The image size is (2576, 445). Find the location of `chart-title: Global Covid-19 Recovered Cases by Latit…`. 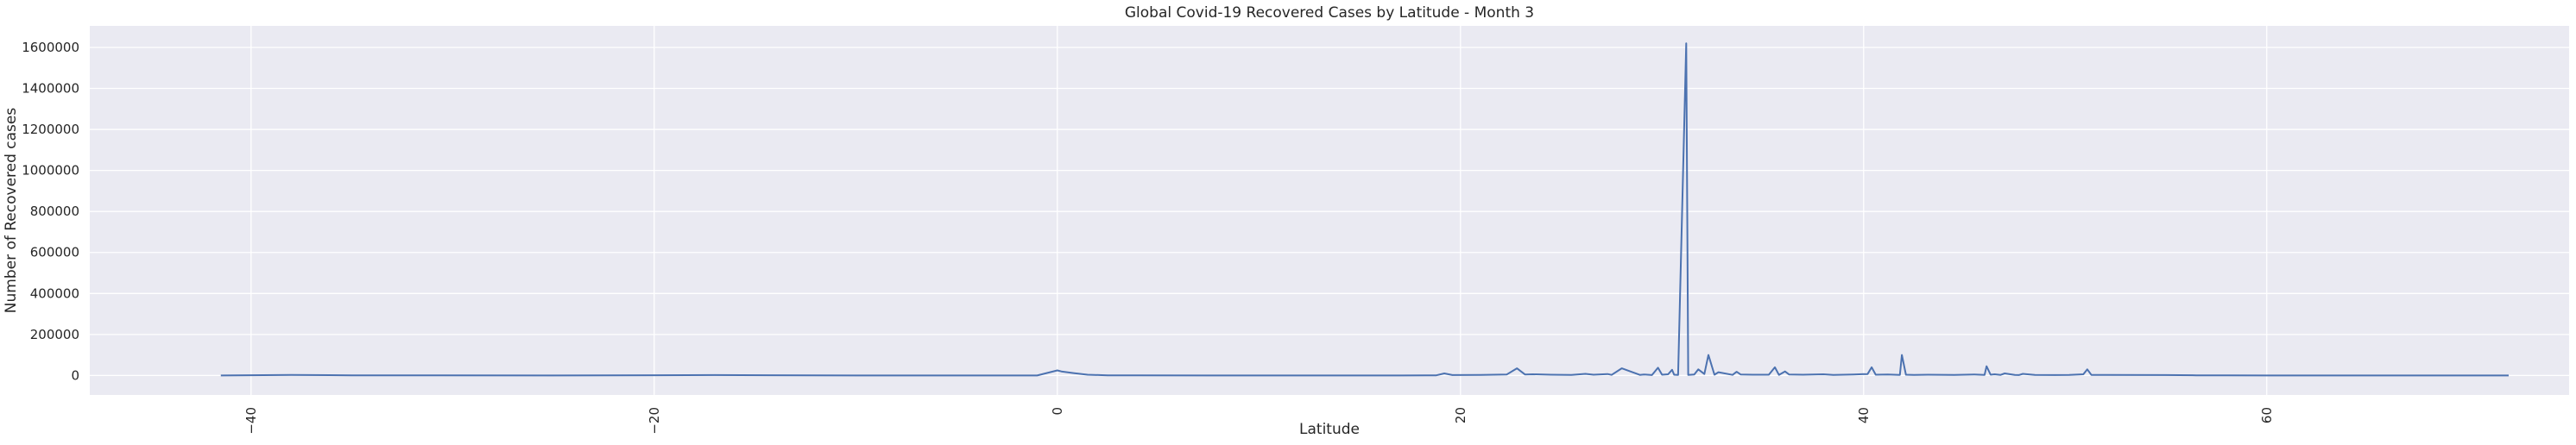

chart-title: Global Covid-19 Recovered Cases by Latit… is located at coordinates (1329, 13).